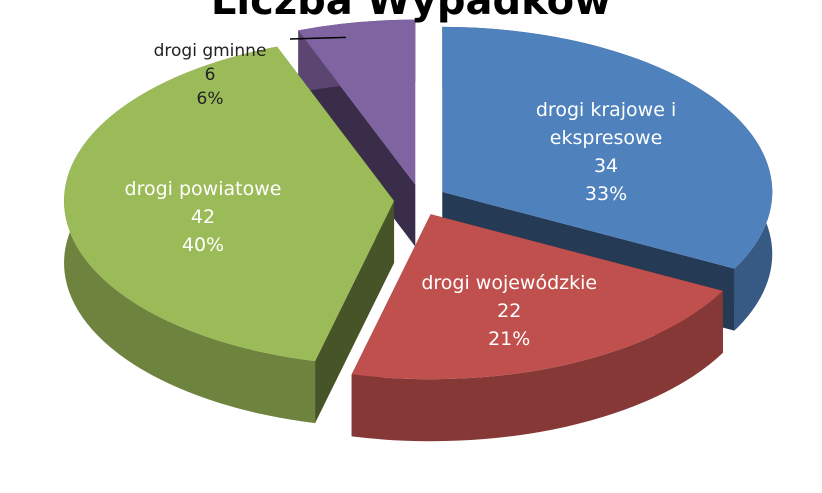 The image size is (822, 493). I want to click on value-label: 42, so click(203, 216).